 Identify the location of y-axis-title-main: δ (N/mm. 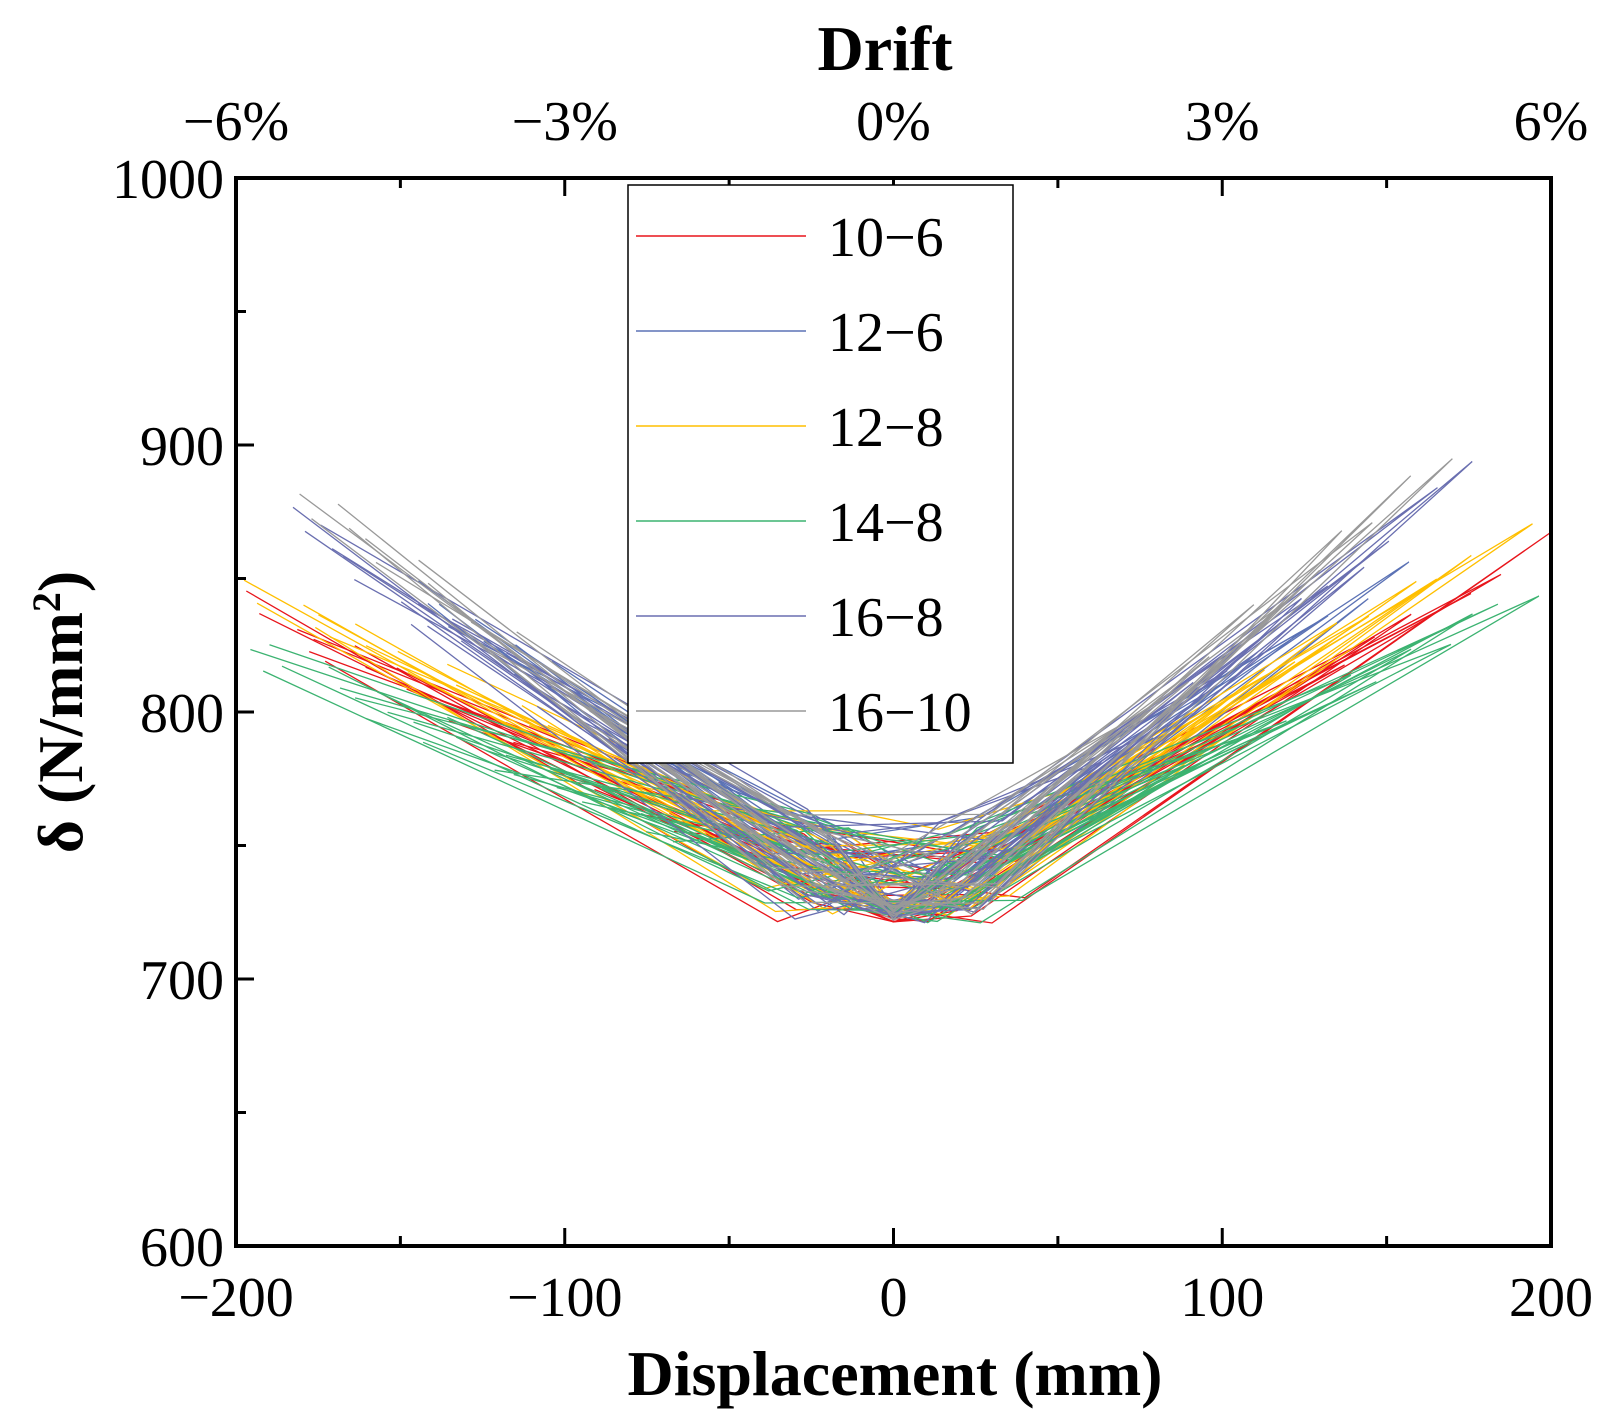
(60, 732).